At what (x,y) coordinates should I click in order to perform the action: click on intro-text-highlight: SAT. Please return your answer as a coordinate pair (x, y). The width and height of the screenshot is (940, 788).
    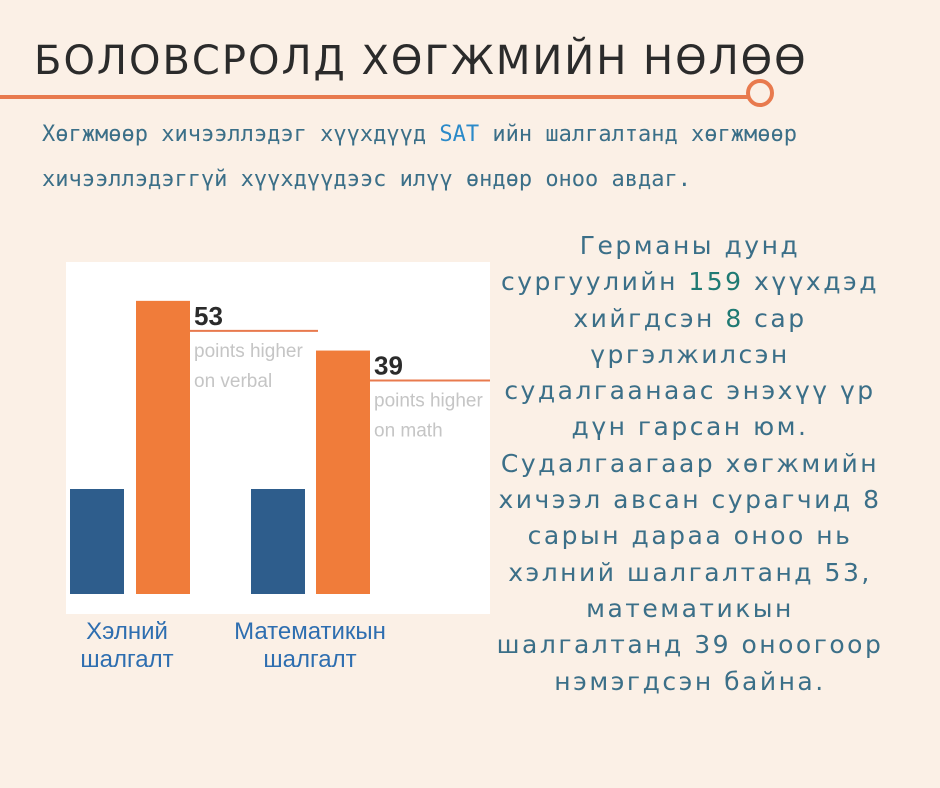
    Looking at the image, I should click on (459, 134).